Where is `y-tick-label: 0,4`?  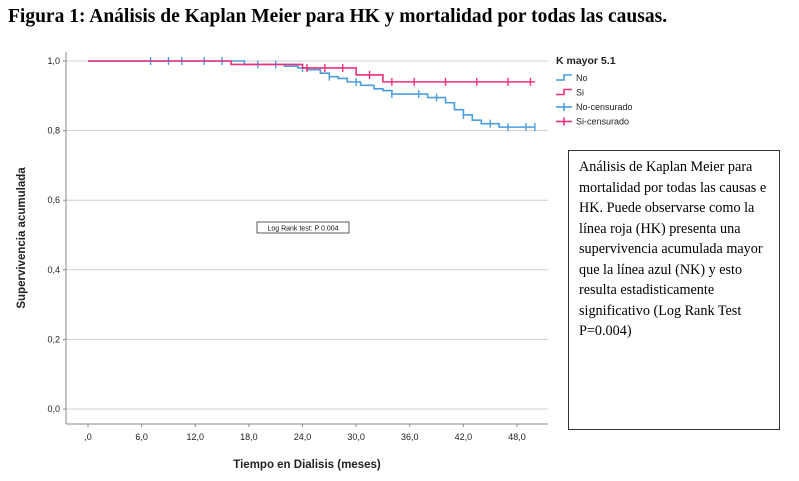 y-tick-label: 0,4 is located at coordinates (53, 270).